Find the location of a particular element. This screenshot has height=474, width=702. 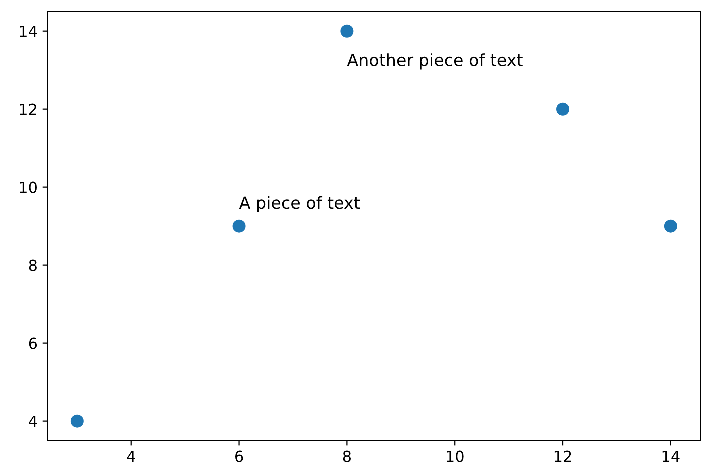

x-tick-label: 12 is located at coordinates (563, 456).